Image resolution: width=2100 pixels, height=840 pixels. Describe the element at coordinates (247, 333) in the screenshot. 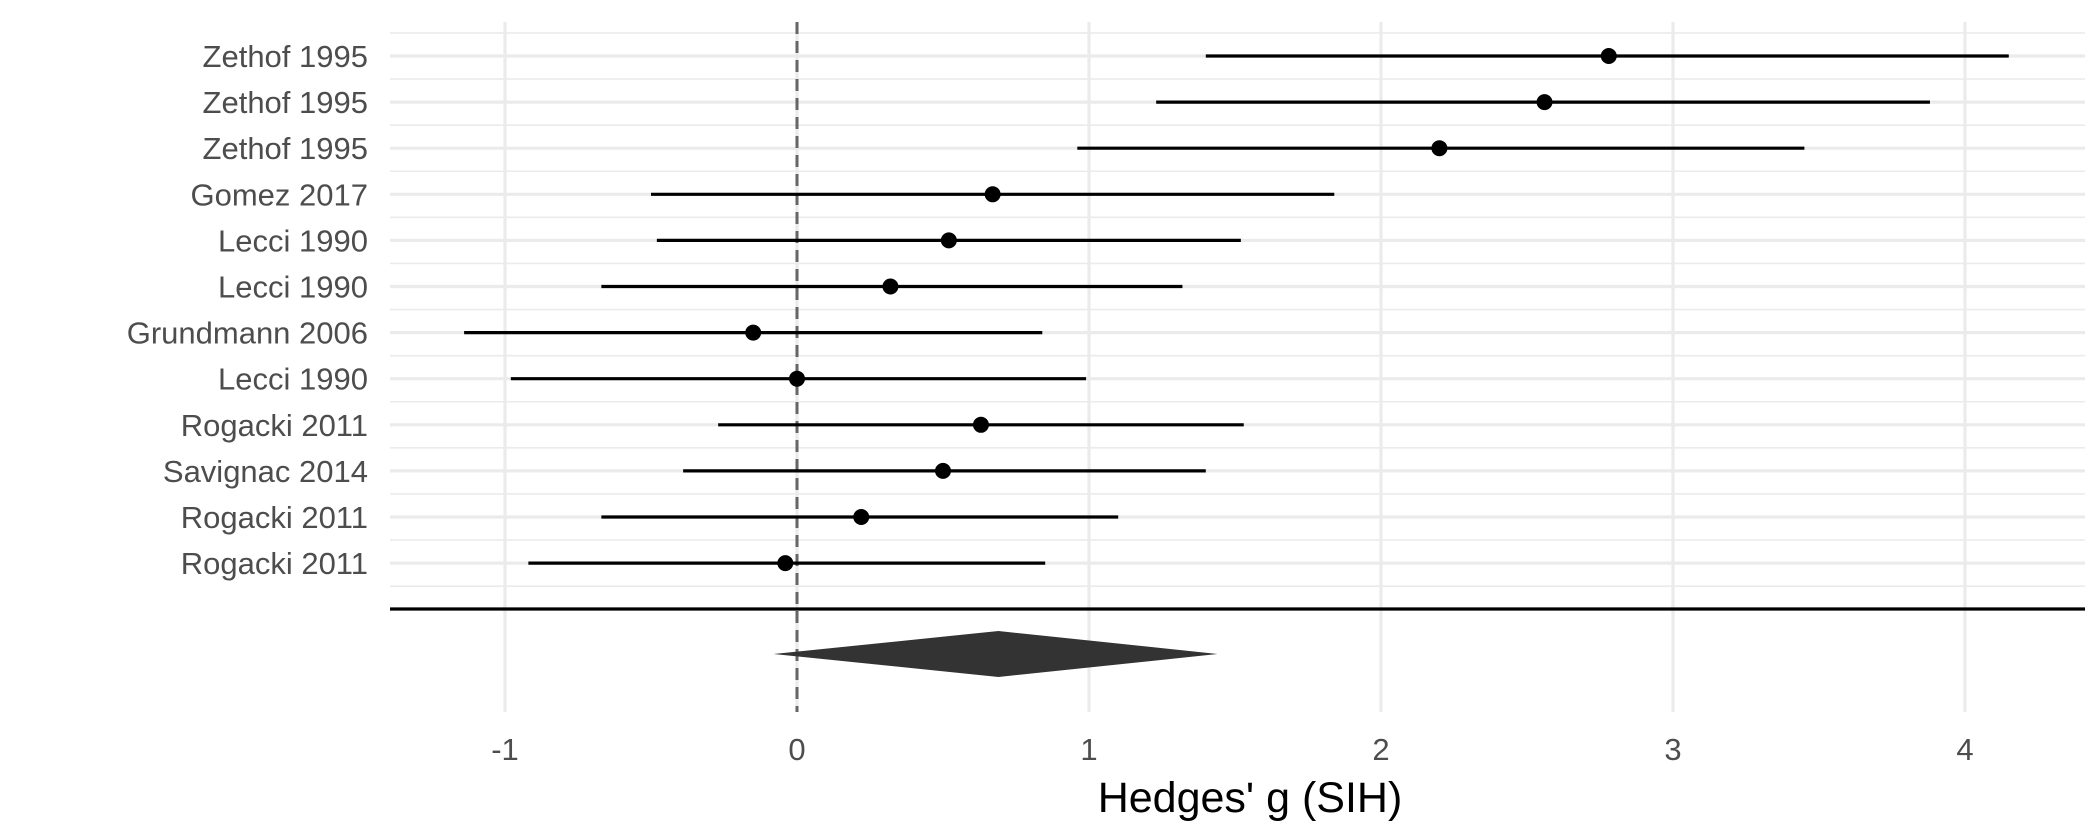

I see `study-label: Grundmann 2006` at that location.